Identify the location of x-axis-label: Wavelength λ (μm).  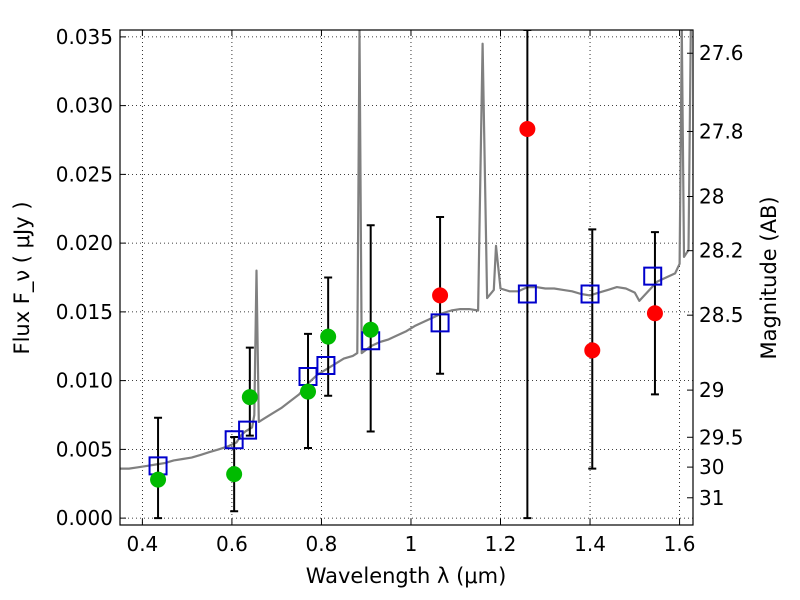
(406, 576).